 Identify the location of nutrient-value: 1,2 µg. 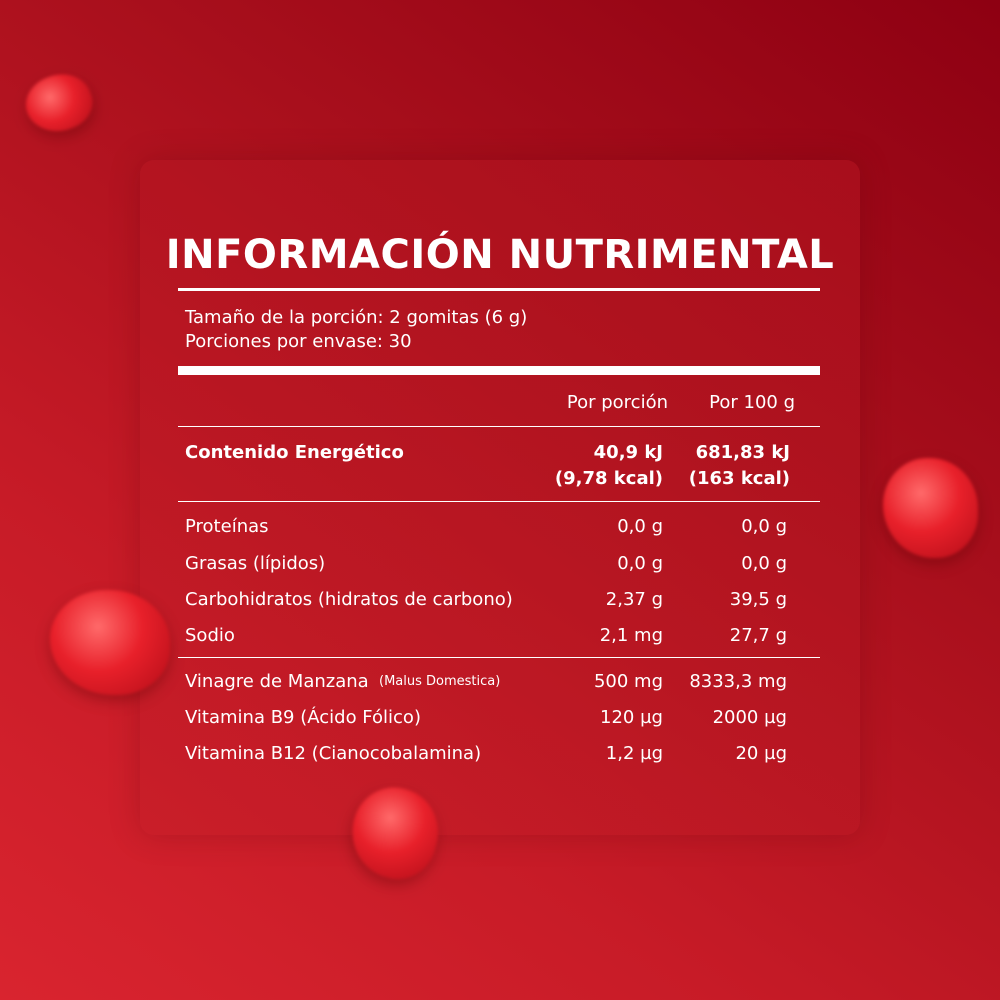
(634, 753).